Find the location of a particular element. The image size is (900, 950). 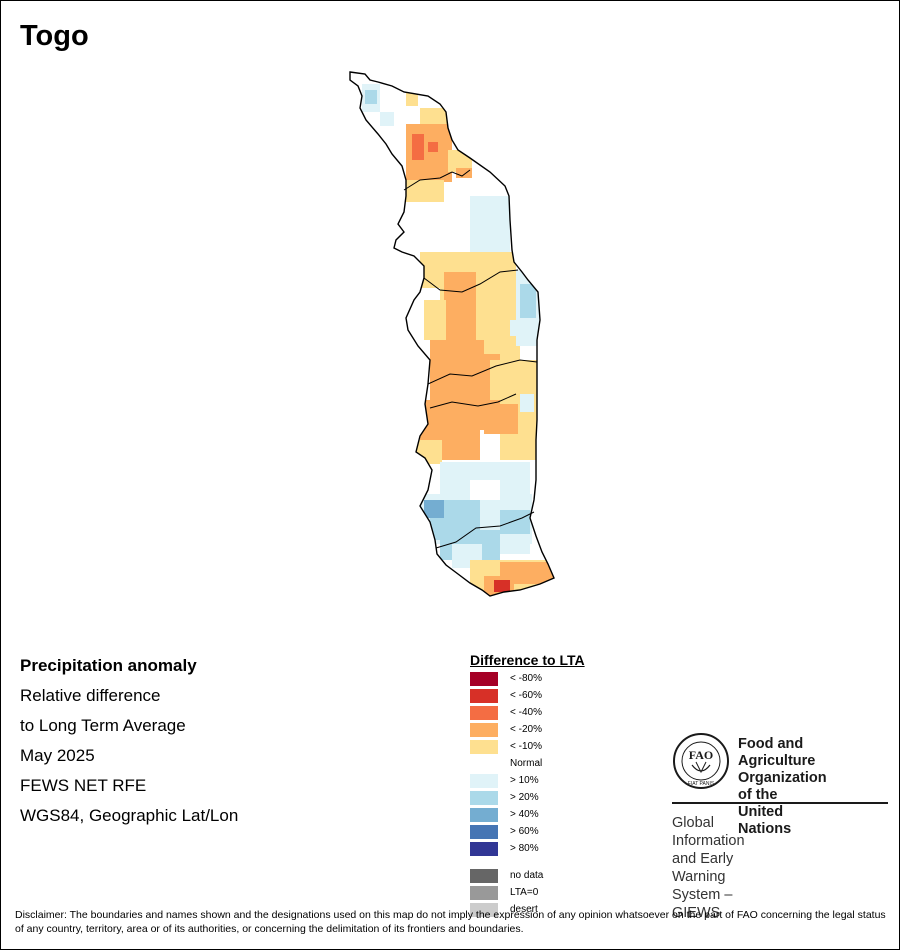

legend-item: > 10% is located at coordinates (527, 782).